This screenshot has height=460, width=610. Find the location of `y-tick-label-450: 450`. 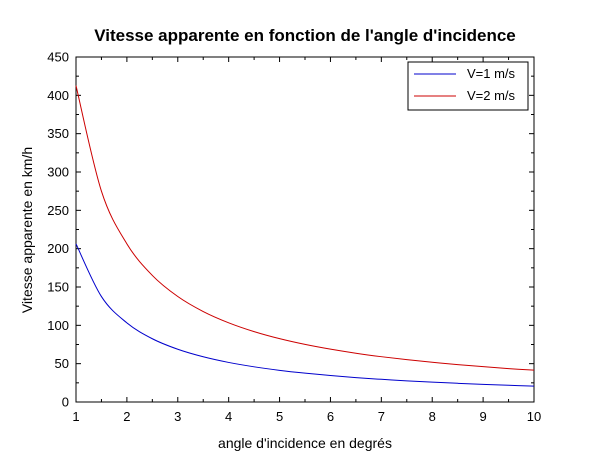

y-tick-label-450: 450 is located at coordinates (58, 57).